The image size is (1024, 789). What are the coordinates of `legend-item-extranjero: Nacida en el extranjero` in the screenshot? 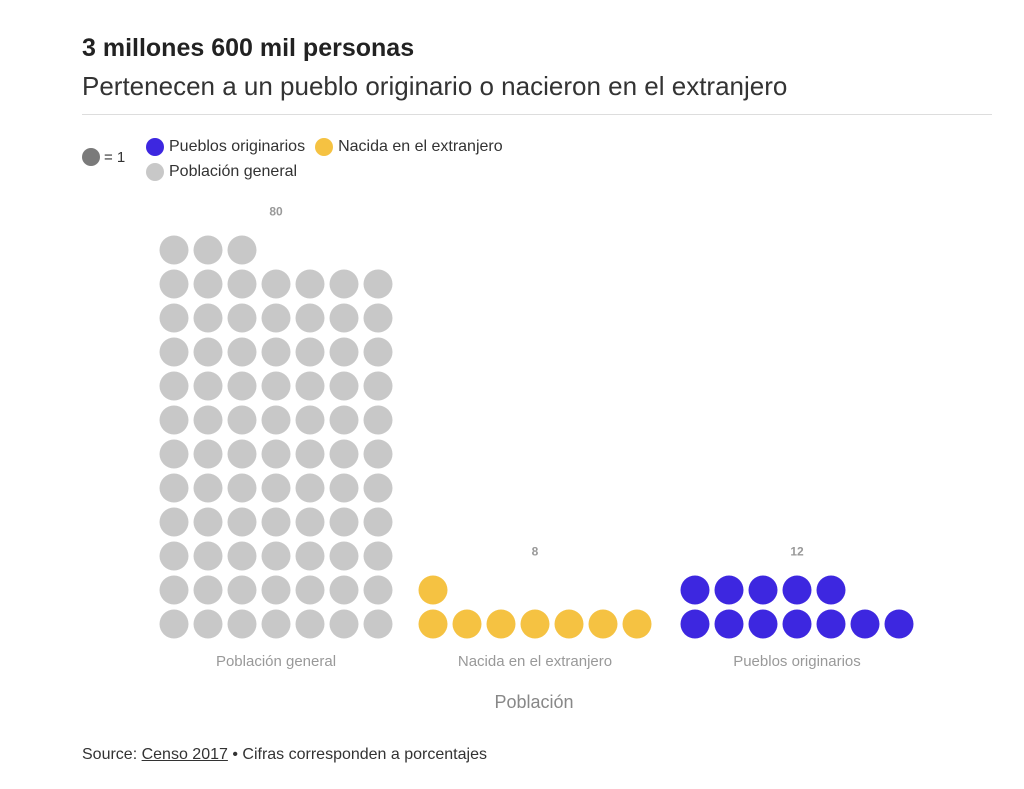 It's located at (409, 146).